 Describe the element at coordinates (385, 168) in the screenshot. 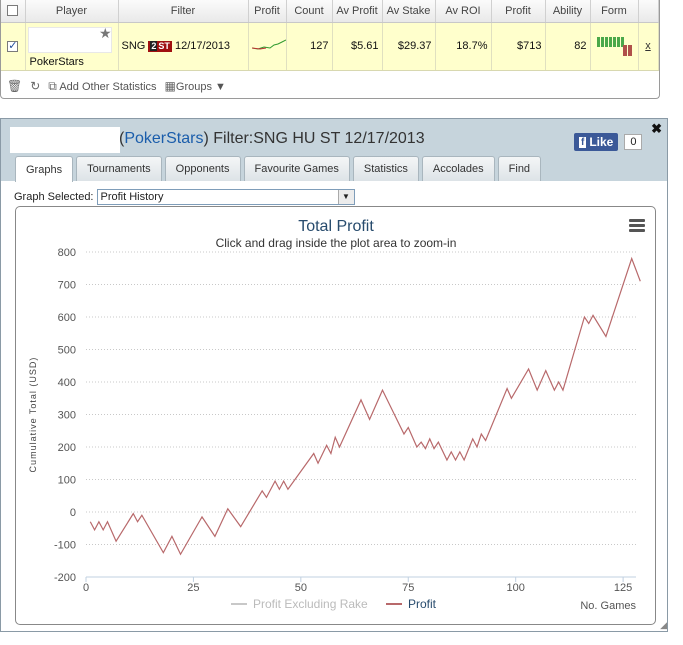

I see `tab-statistics: Statistics` at that location.